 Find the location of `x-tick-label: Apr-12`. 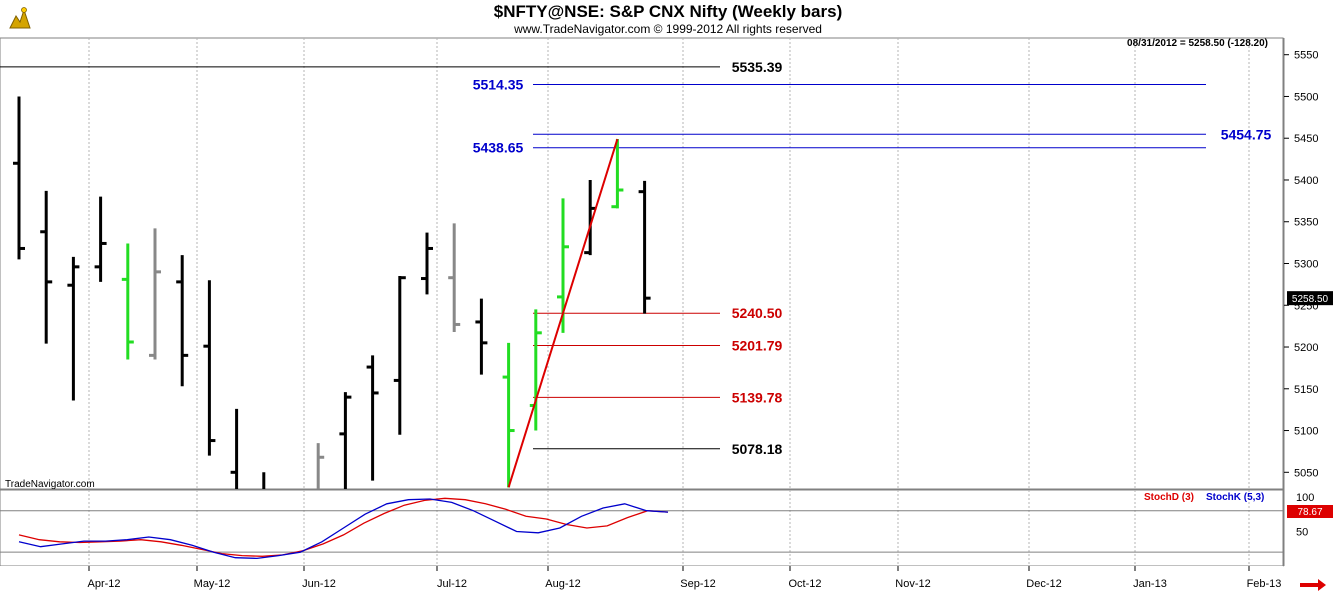

x-tick-label: Apr-12 is located at coordinates (103, 584).